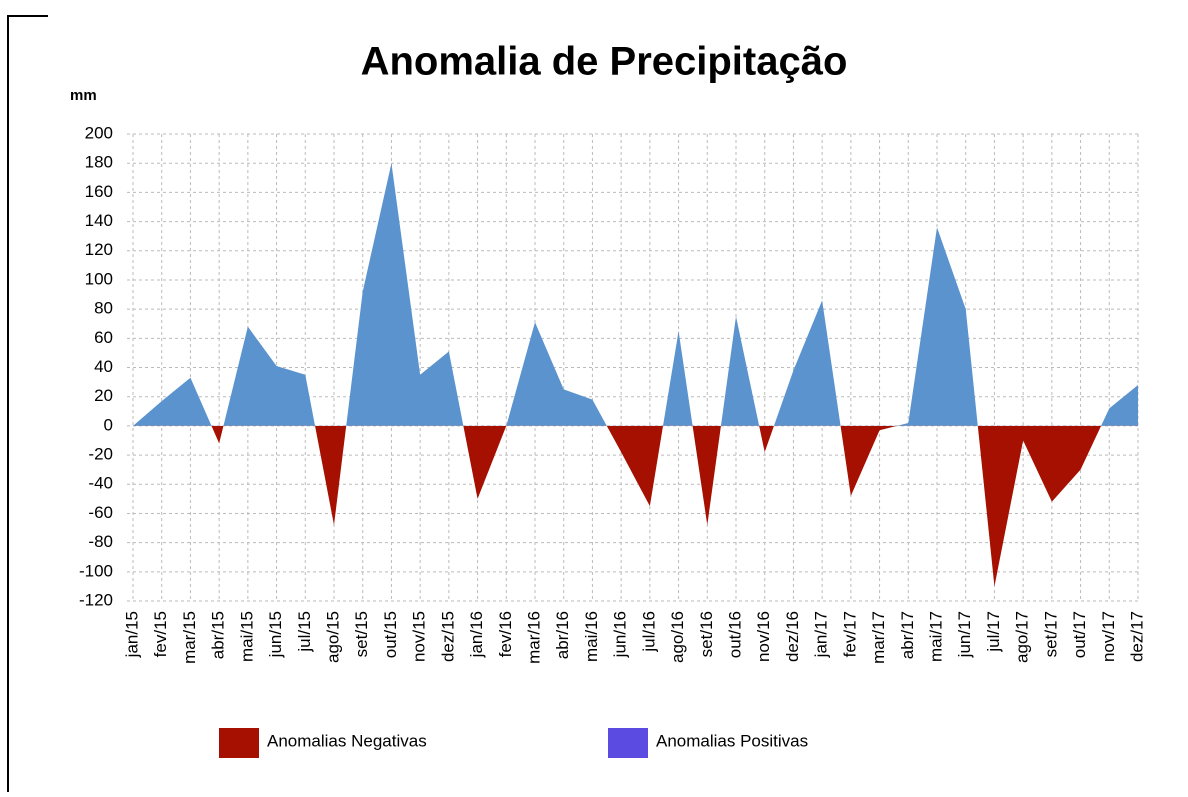  What do you see at coordinates (734, 634) in the screenshot?
I see `x-tick-label: out/16` at bounding box center [734, 634].